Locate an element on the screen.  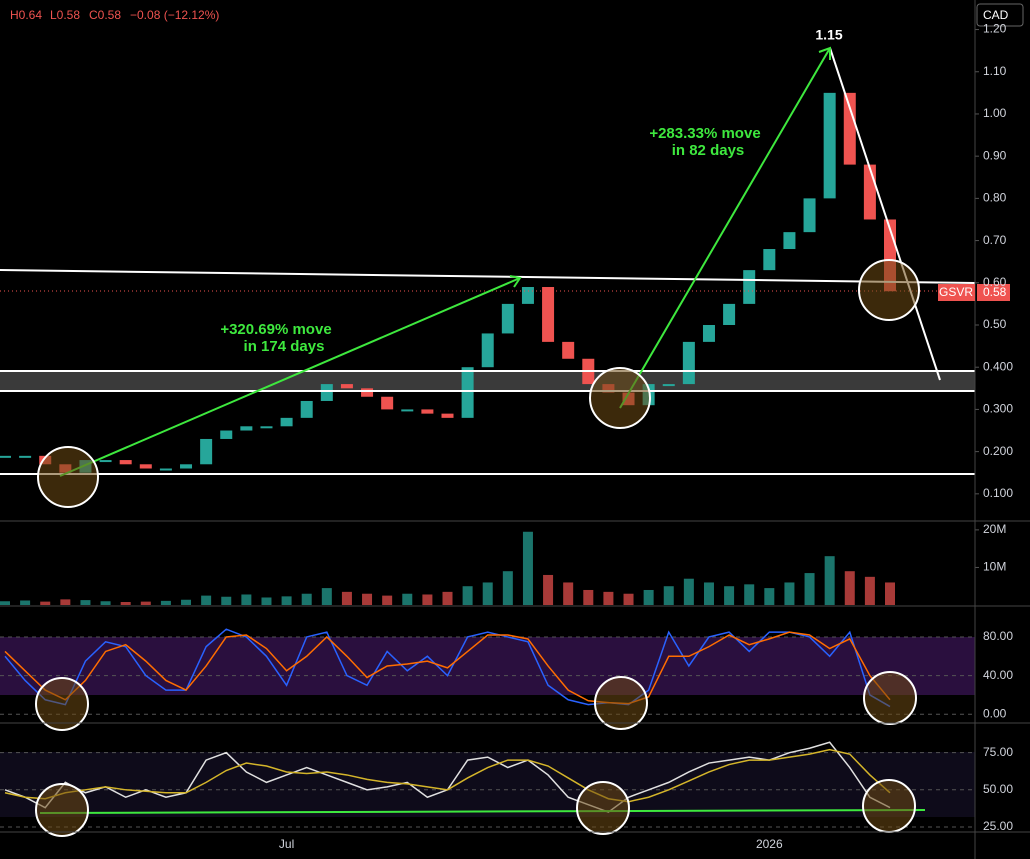
ticker: GSVR is located at coordinates (956, 292).